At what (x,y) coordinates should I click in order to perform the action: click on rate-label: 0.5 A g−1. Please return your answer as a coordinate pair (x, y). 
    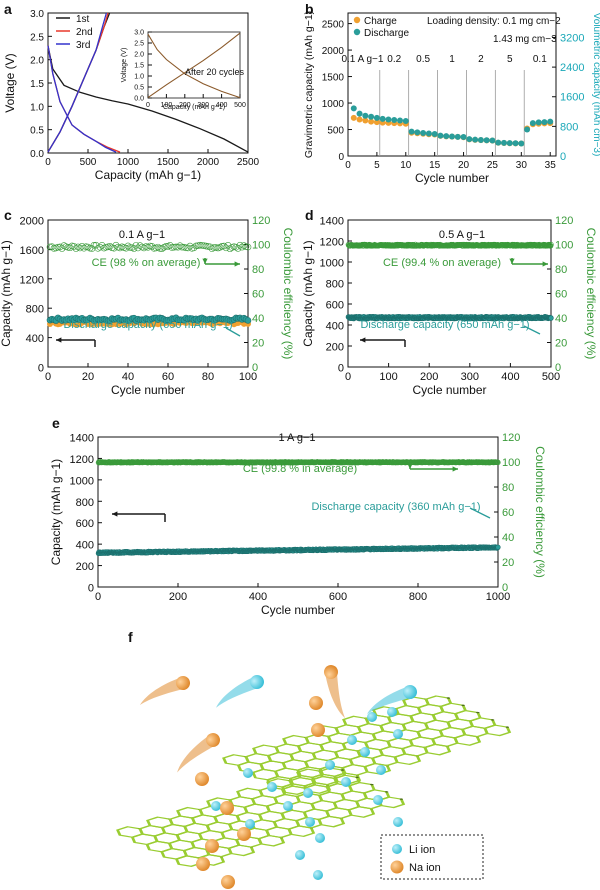
    Looking at the image, I should click on (462, 235).